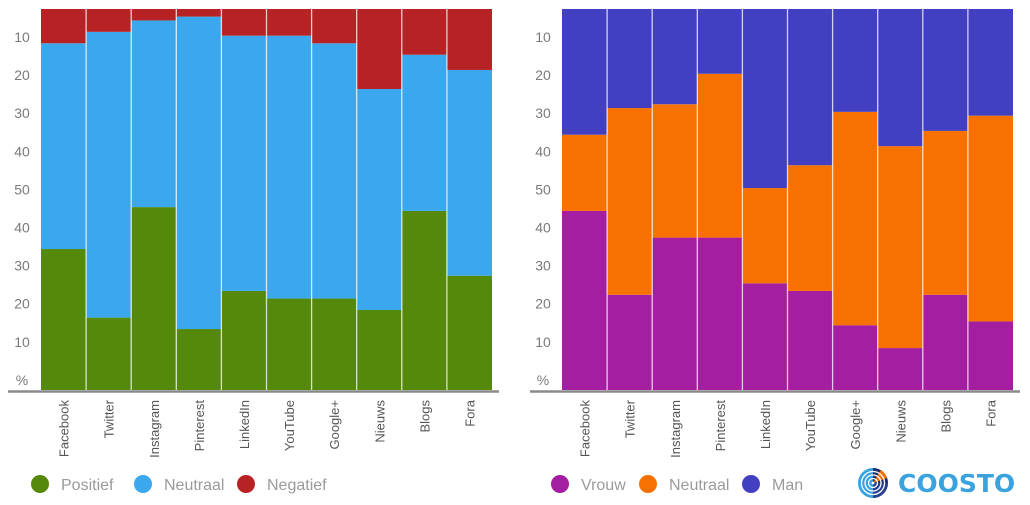 The height and width of the screenshot is (505, 1030). What do you see at coordinates (334, 425) in the screenshot?
I see `x-tick-label: Google+` at bounding box center [334, 425].